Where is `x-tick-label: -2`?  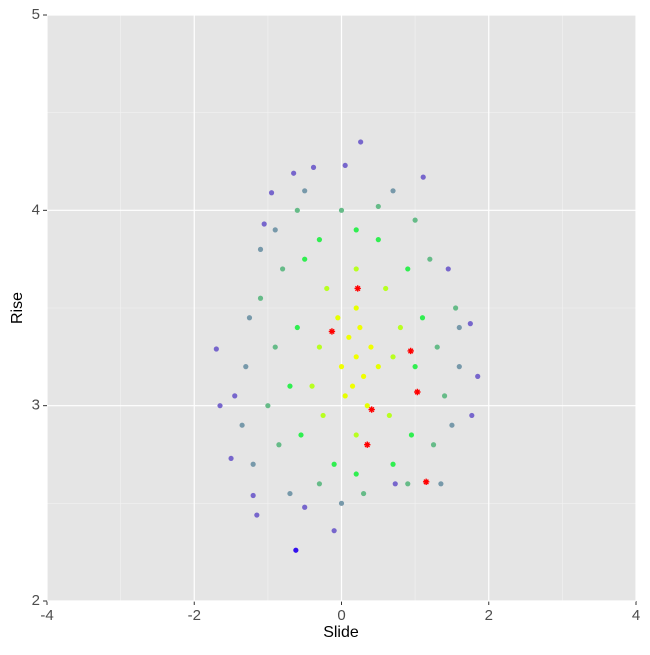 x-tick-label: -2 is located at coordinates (194, 615).